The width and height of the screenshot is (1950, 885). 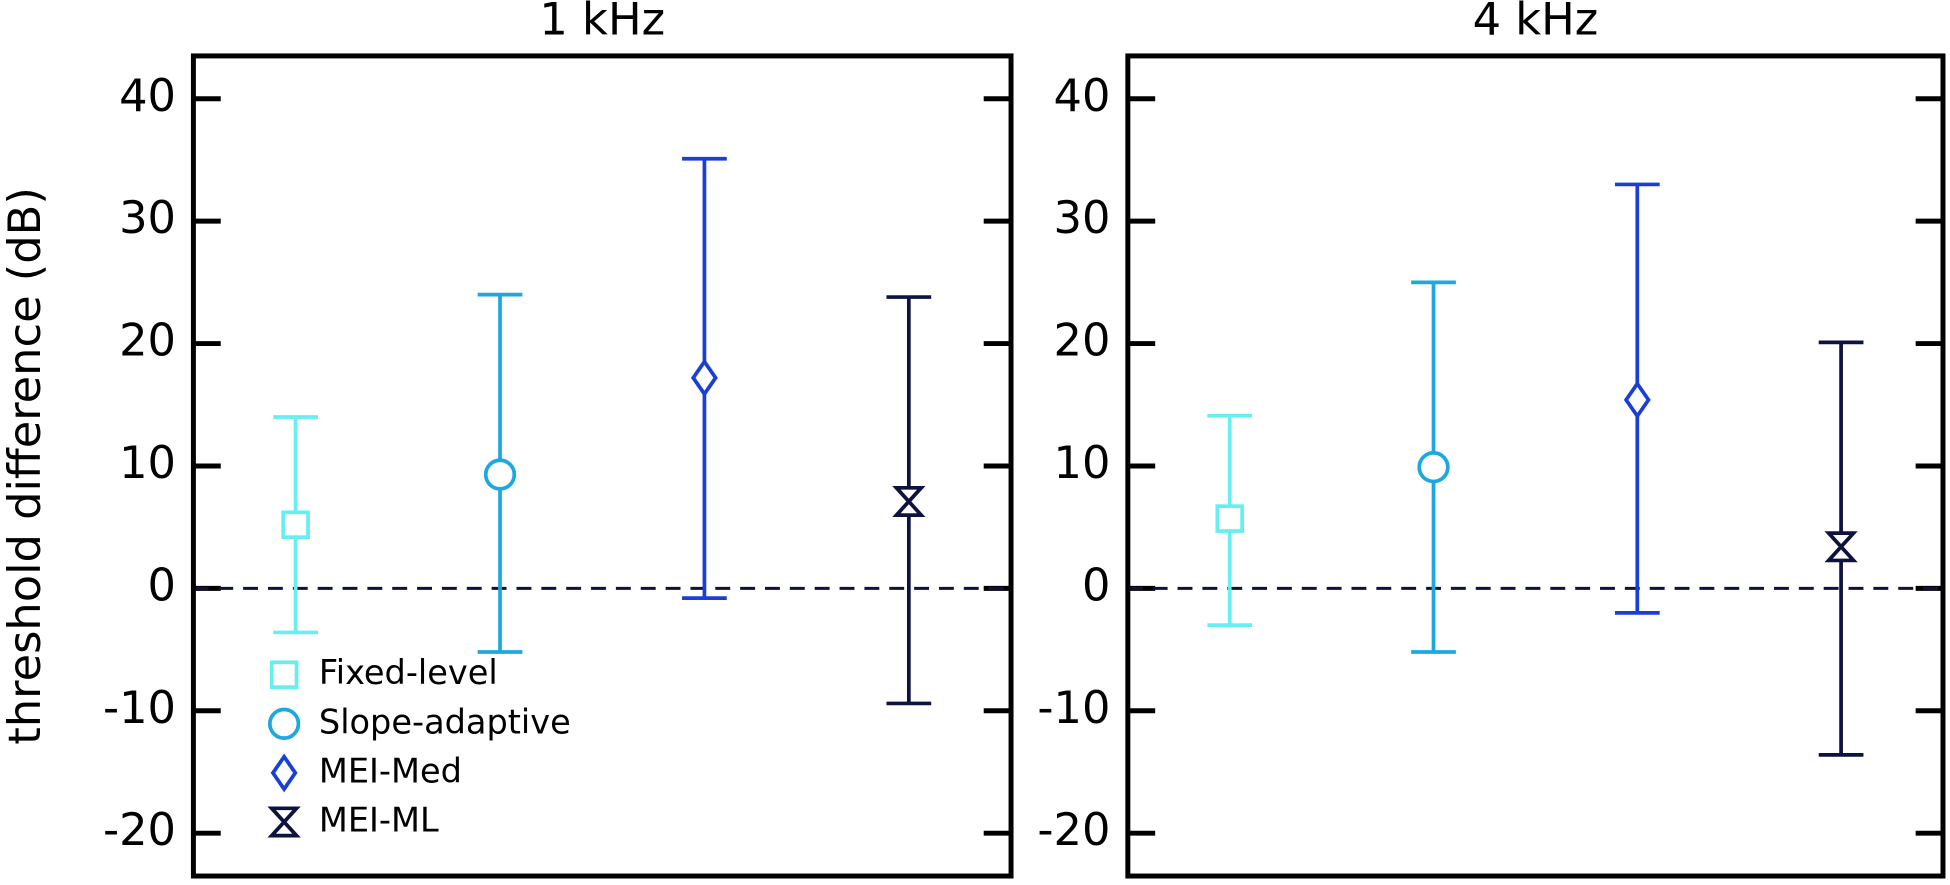 I want to click on legend-label: Slope-adaptive, so click(x=445, y=721).